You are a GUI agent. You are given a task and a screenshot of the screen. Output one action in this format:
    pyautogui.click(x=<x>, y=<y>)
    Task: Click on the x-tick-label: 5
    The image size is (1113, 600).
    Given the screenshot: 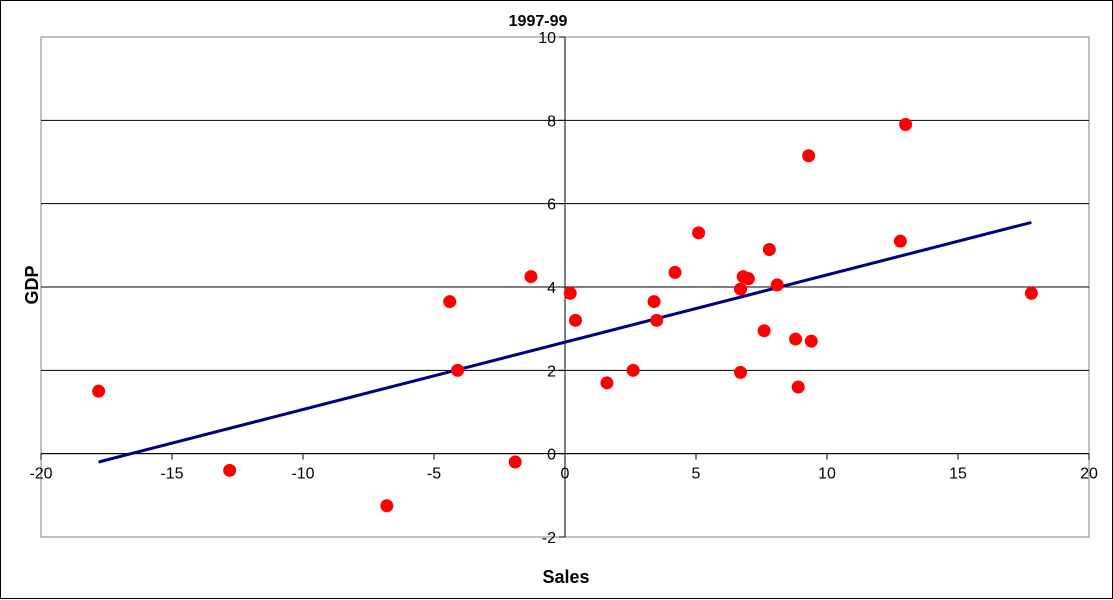 What is the action you would take?
    pyautogui.click(x=696, y=474)
    